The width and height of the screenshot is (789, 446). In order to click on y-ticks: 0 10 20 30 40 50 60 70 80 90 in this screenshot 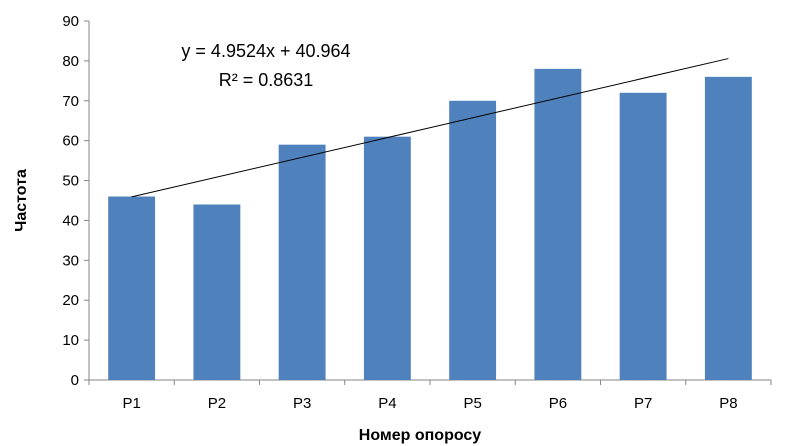, I will do `click(75, 201)`.